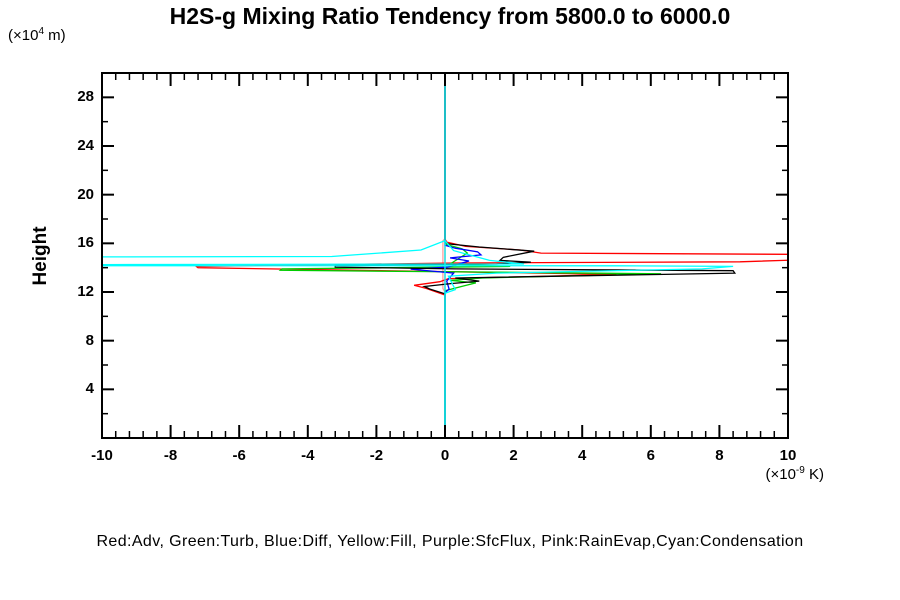 The height and width of the screenshot is (600, 900). What do you see at coordinates (85, 97) in the screenshot?
I see `y-tick-label: 28` at bounding box center [85, 97].